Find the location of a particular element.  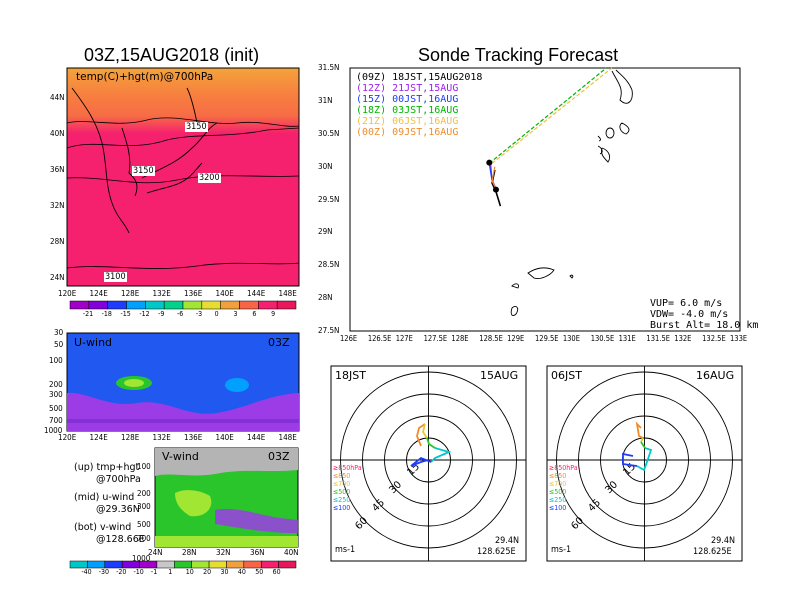

contour-label: 3200 is located at coordinates (209, 178).